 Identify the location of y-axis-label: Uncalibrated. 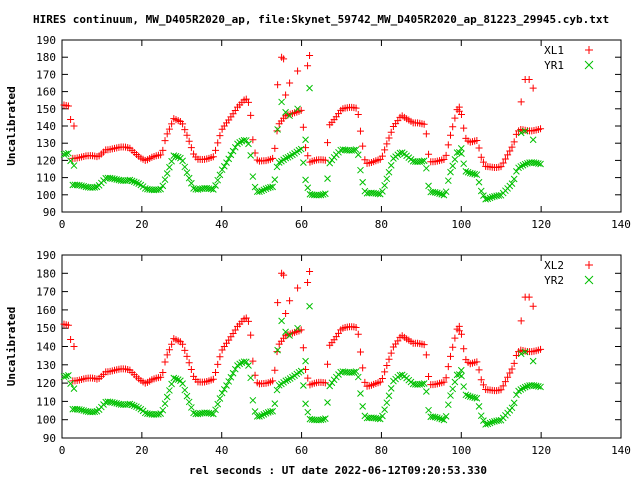
(11, 346).